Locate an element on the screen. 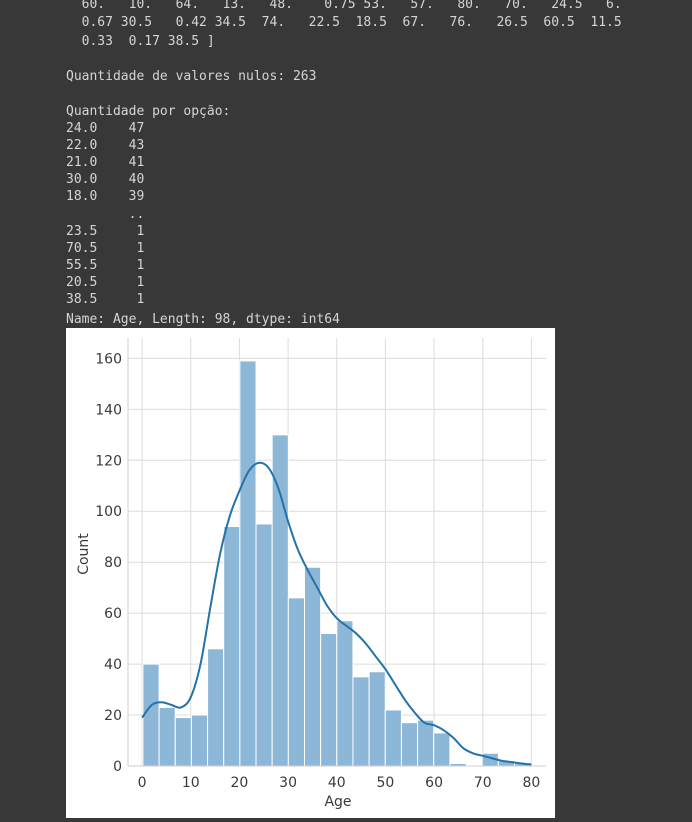 This screenshot has width=692, height=822. x-tick-label: 60 is located at coordinates (434, 783).